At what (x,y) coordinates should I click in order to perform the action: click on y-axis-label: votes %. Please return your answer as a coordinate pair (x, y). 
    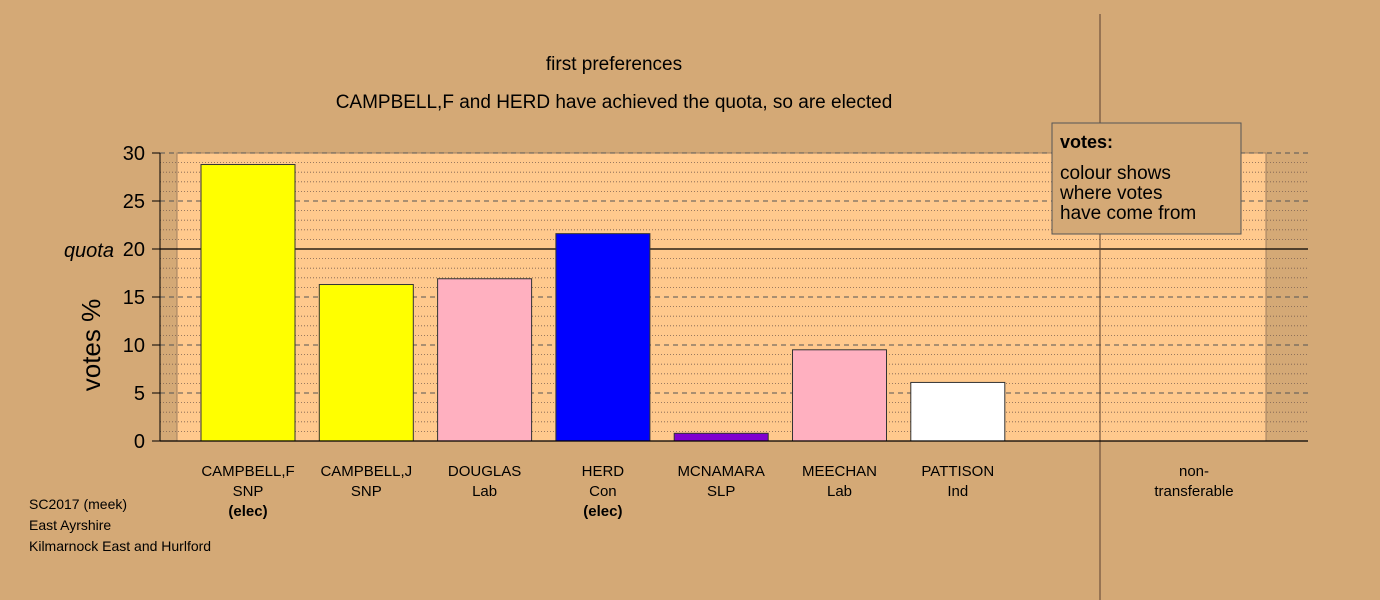
    Looking at the image, I should click on (91, 345).